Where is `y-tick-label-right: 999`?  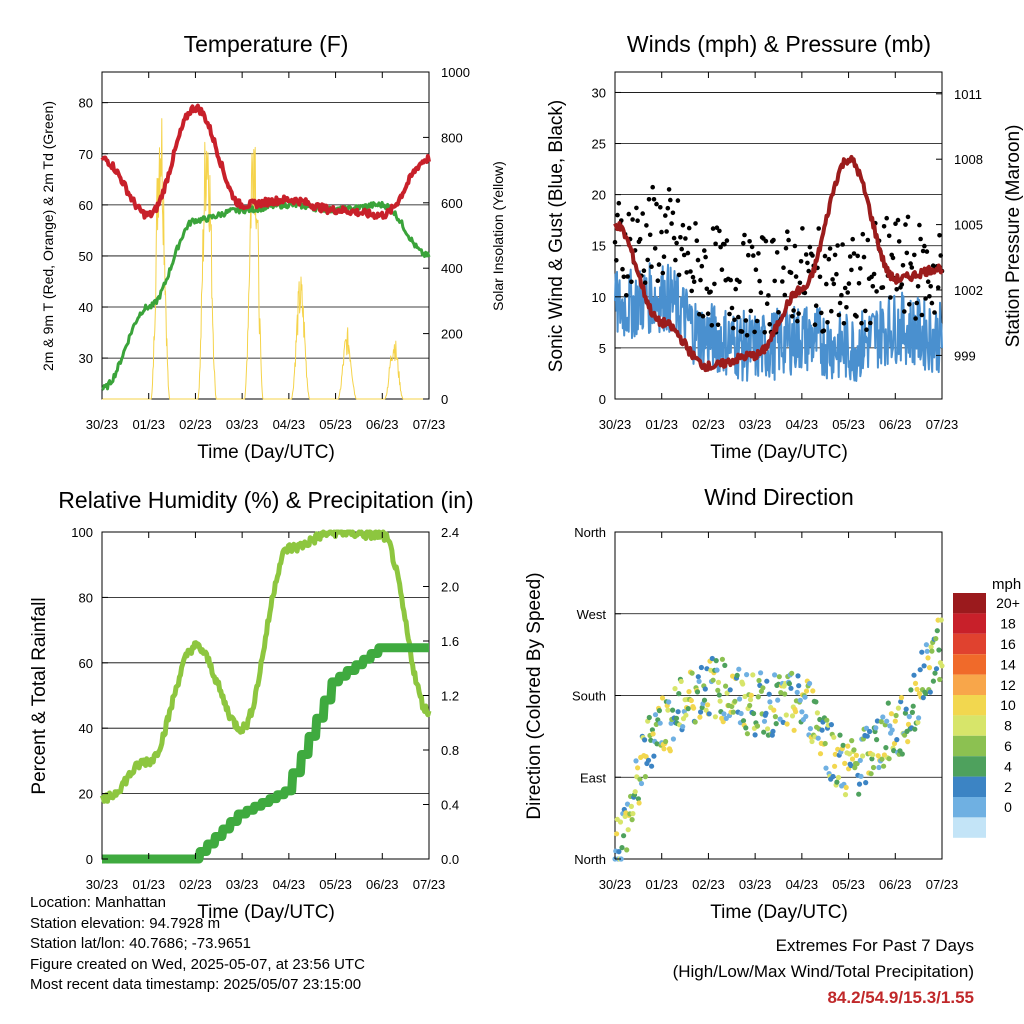 y-tick-label-right: 999 is located at coordinates (965, 355).